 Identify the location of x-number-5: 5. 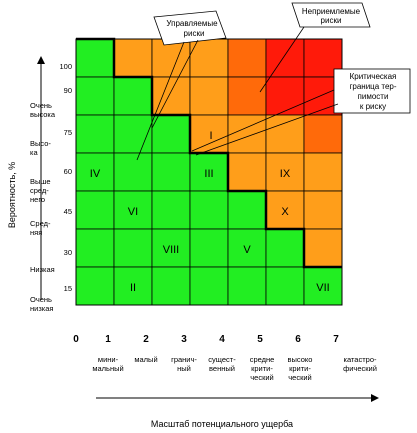
(260, 339).